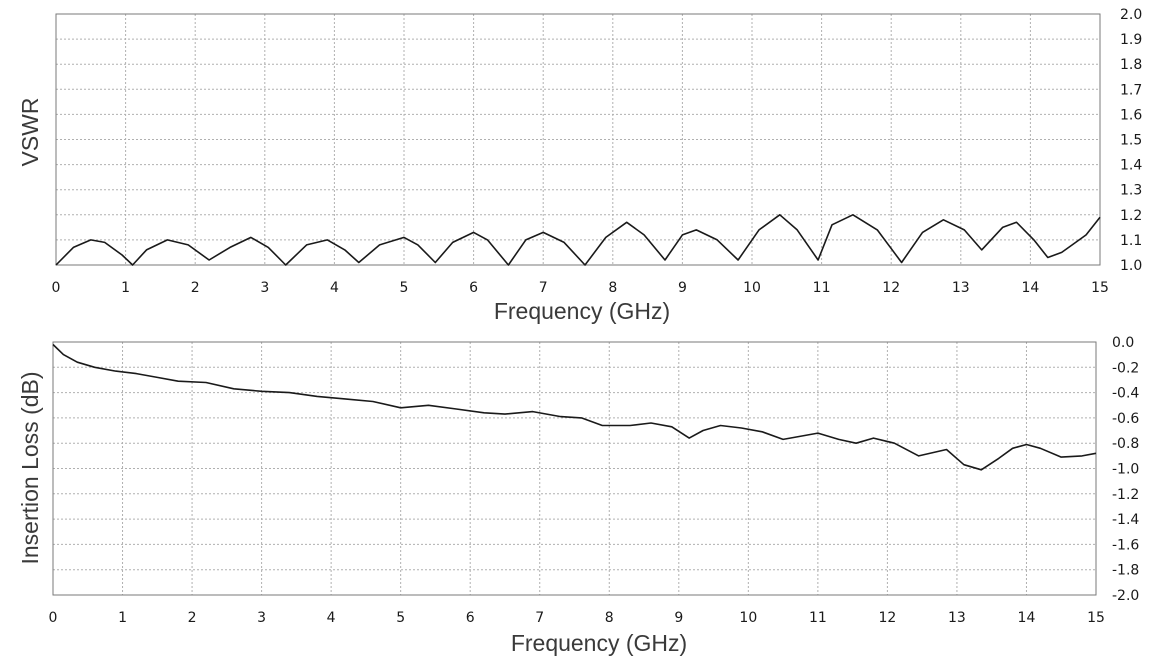  I want to click on insertion-loss-y-tick-label: -1.0, so click(1125, 470).